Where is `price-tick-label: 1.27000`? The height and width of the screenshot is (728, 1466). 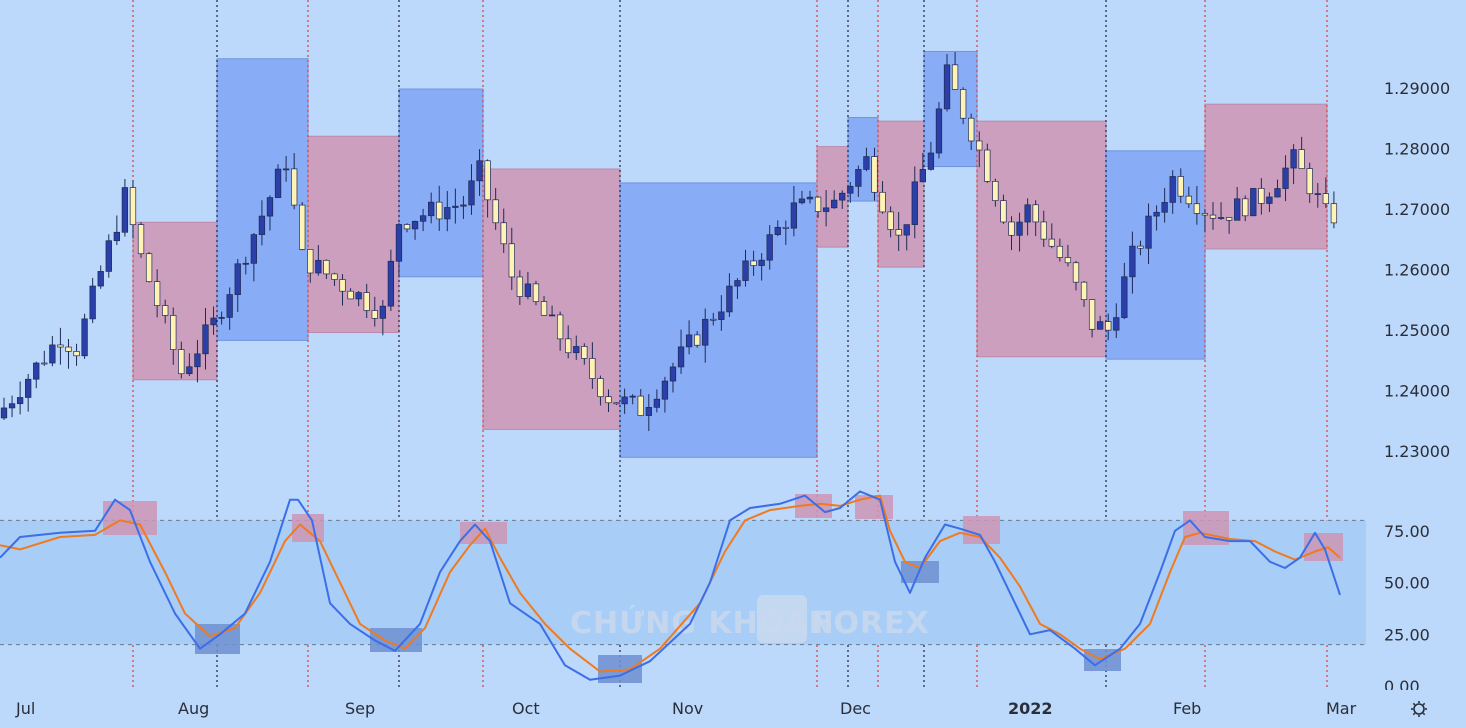 price-tick-label: 1.27000 is located at coordinates (1417, 209).